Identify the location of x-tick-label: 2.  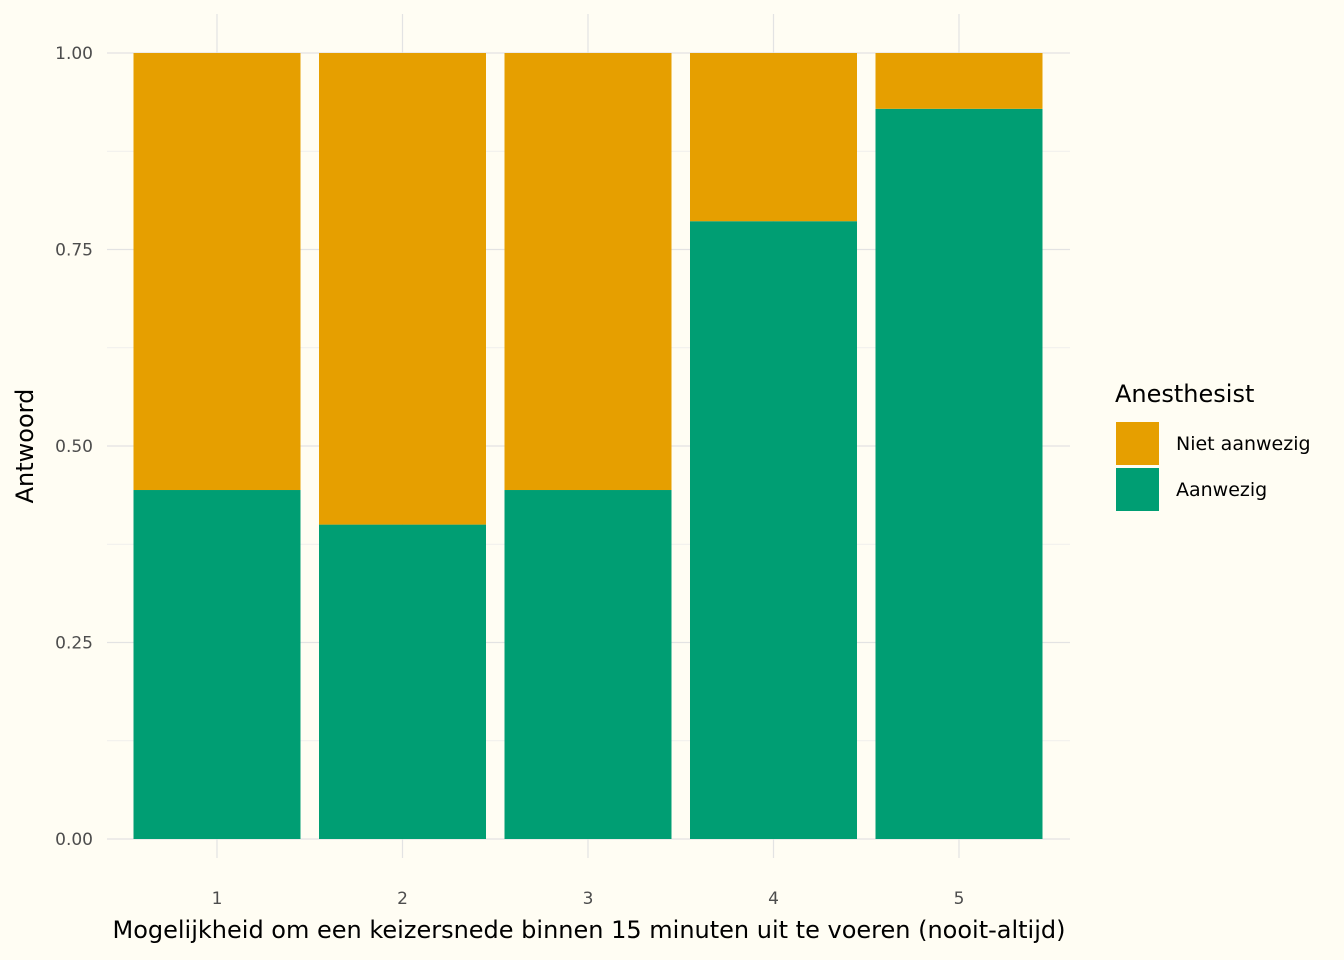
(402, 899).